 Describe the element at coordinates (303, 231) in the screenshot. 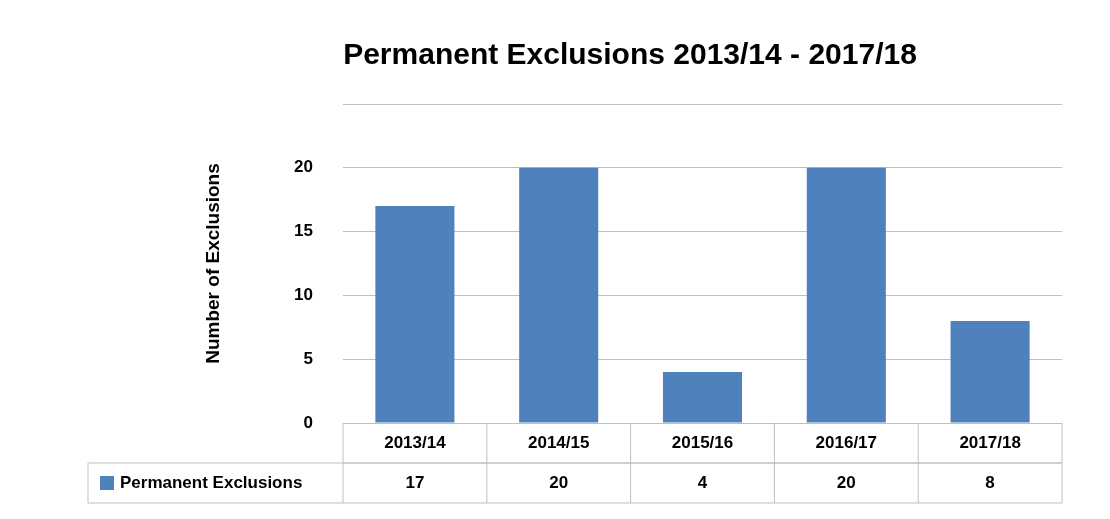

I see `y-tick-label: 15` at that location.